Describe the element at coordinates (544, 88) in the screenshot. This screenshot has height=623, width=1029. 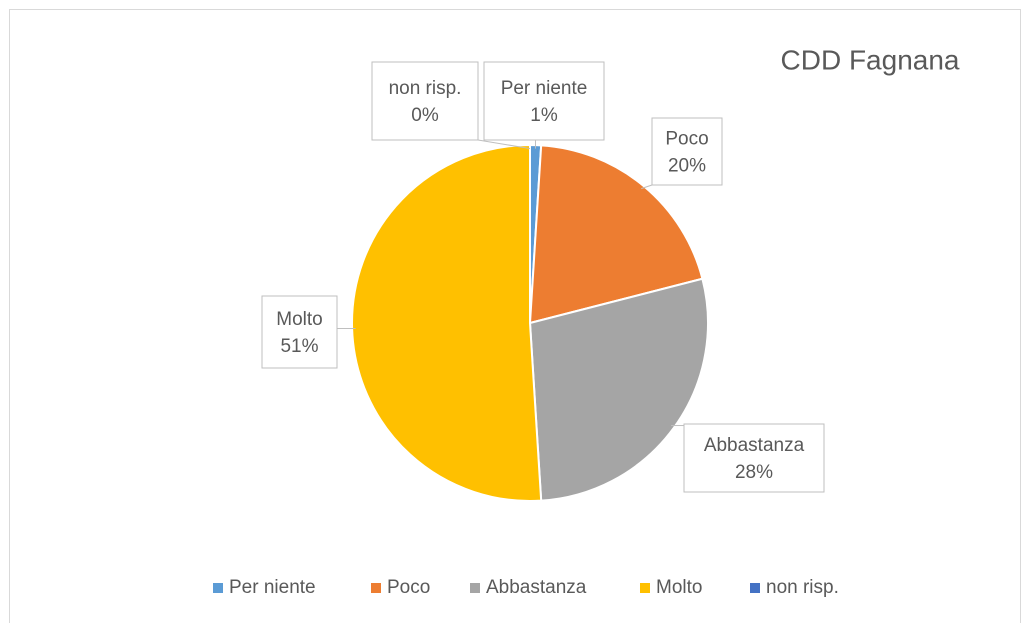
I see `data-label-name: Per niente` at that location.